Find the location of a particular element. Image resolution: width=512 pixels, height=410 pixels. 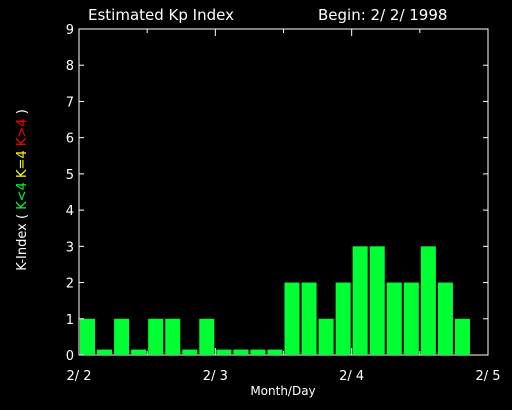

y-tick-label: 3 is located at coordinates (70, 247).